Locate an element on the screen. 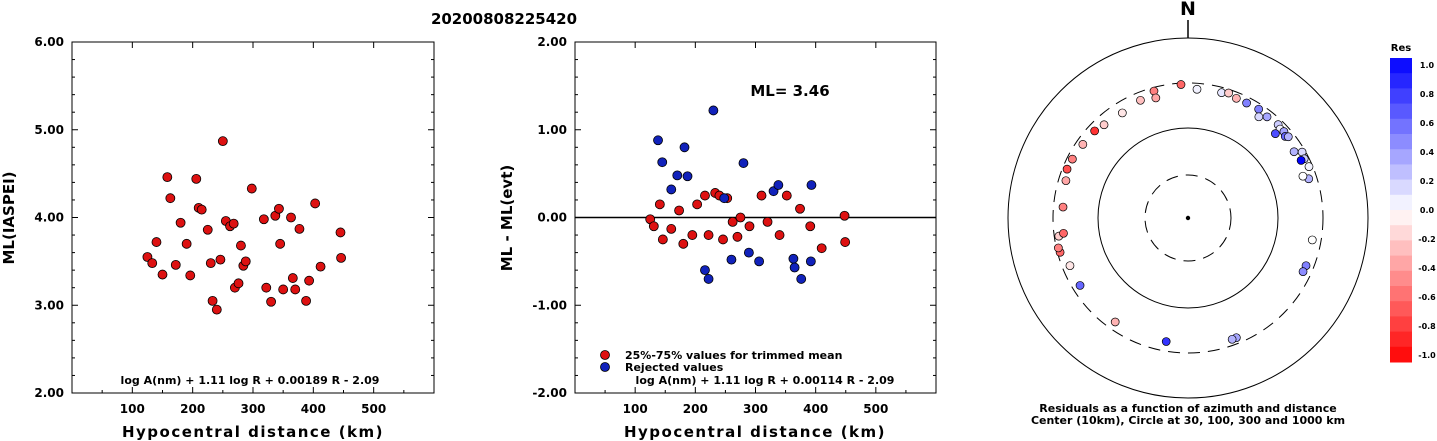 The height and width of the screenshot is (441, 1437). colorbar-tick-label: 0.4 is located at coordinates (1427, 152).